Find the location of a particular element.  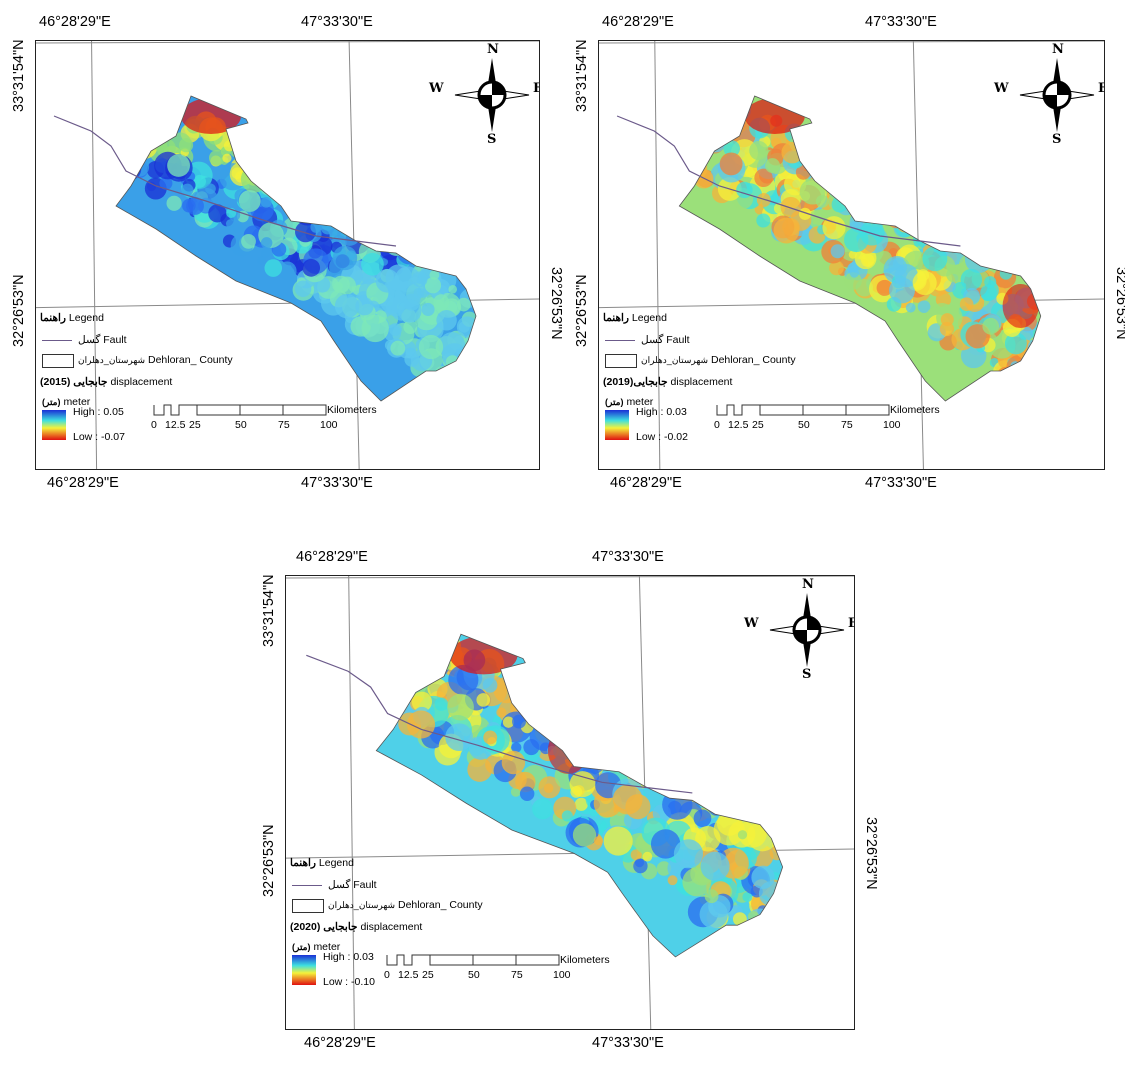

bottom-lon-right-label: 47°33'30"E is located at coordinates (337, 483).